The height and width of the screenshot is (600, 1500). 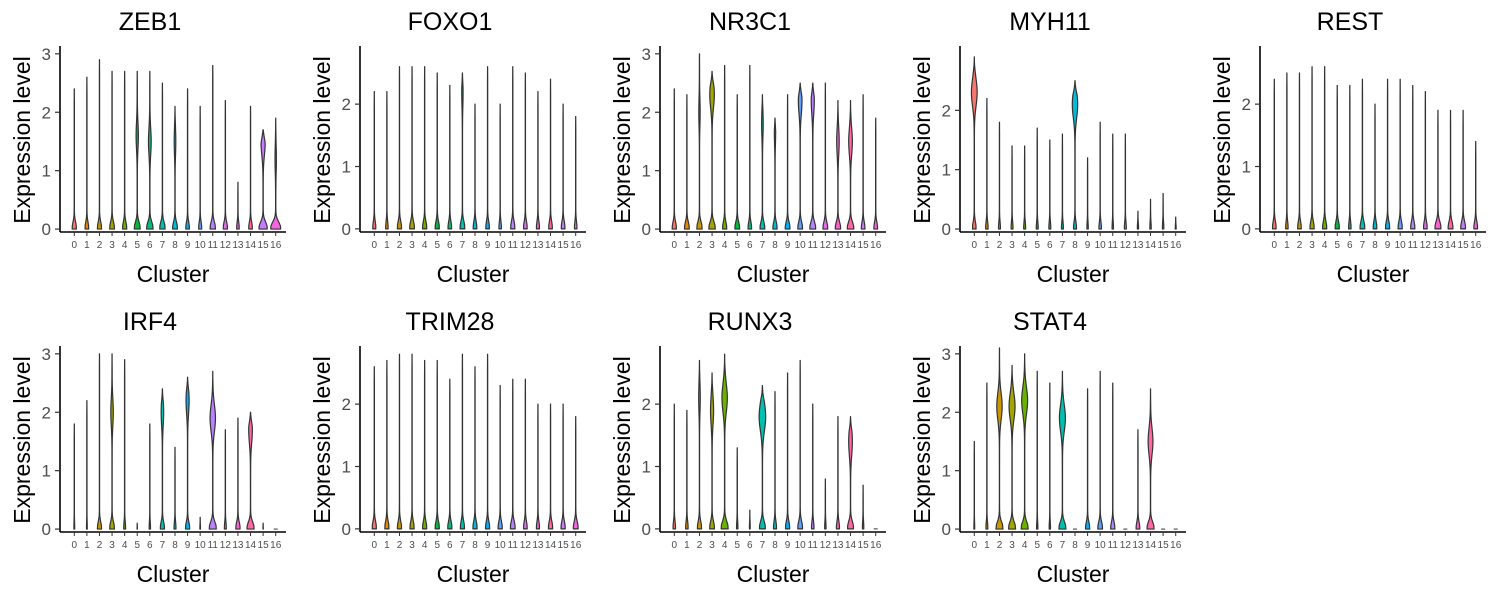 I want to click on x-tick-label: 4, so click(x=1025, y=245).